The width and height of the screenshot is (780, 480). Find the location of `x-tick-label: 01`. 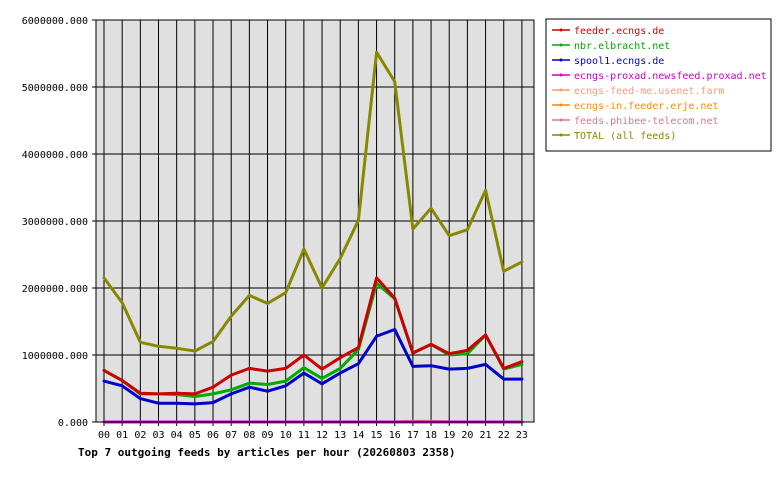

x-tick-label: 01 is located at coordinates (122, 435).